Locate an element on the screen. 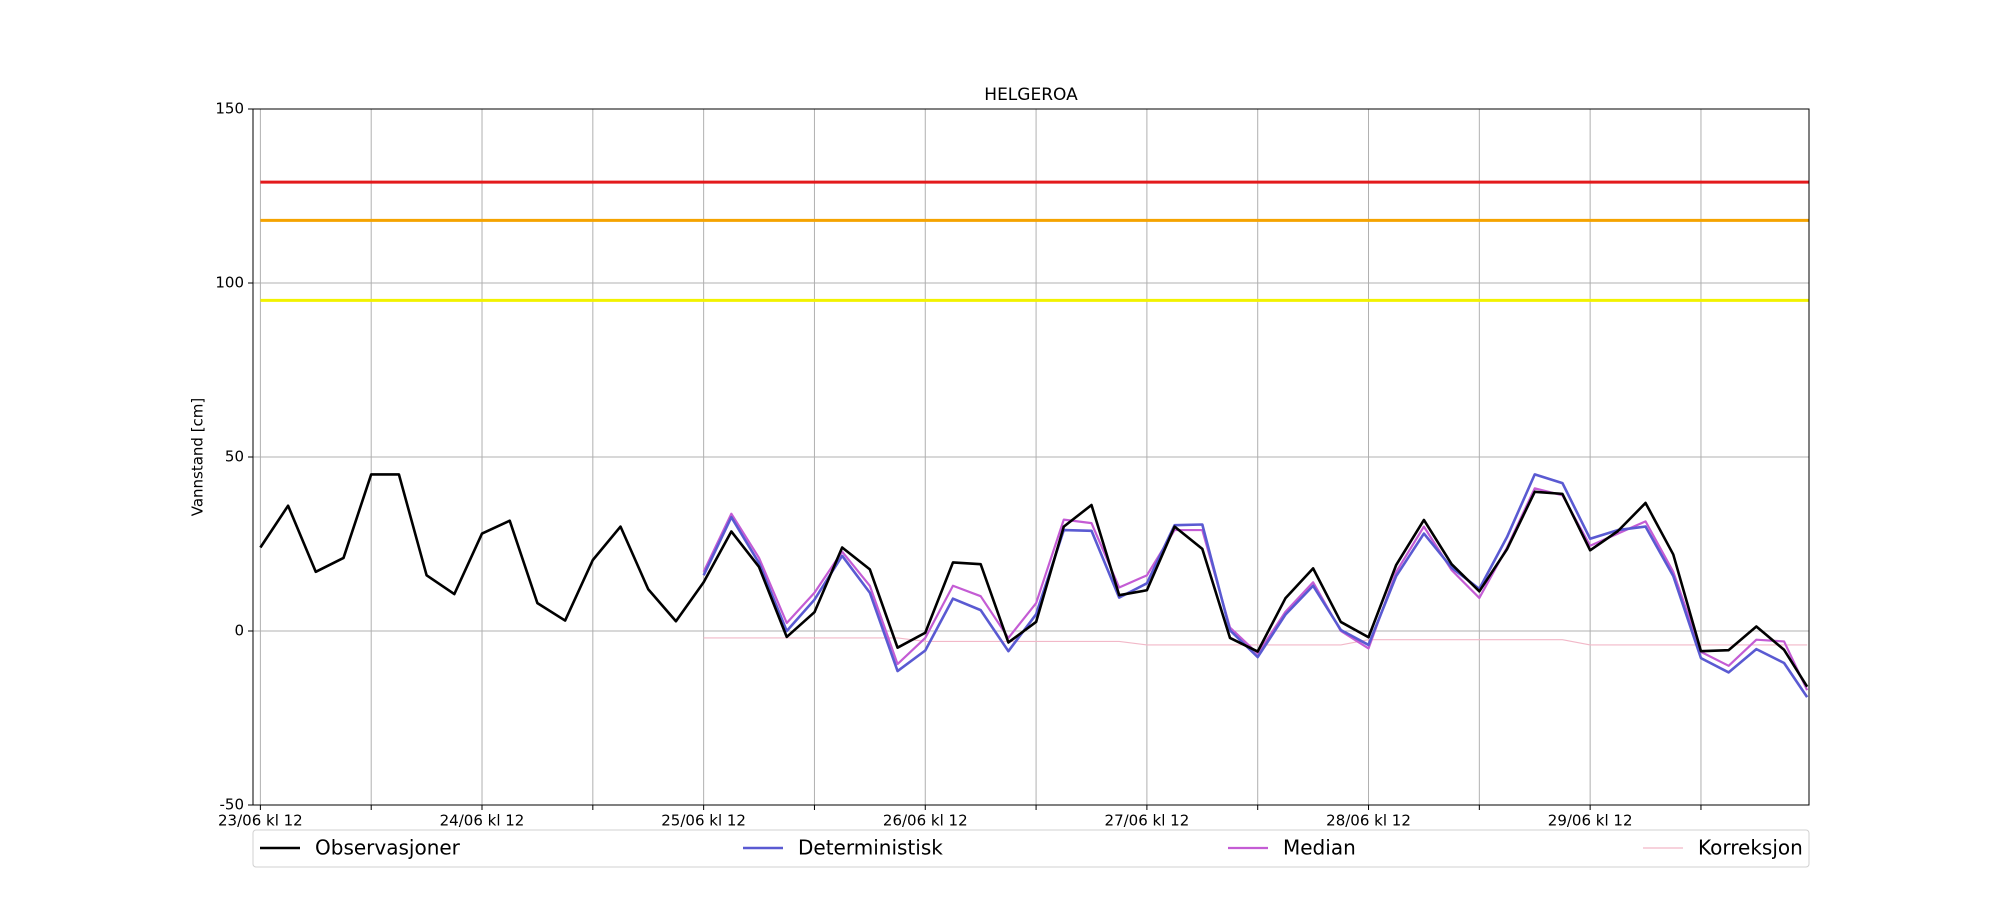 The height and width of the screenshot is (900, 2000). x-tick-label: 28/06 kl 12 is located at coordinates (1368, 821).